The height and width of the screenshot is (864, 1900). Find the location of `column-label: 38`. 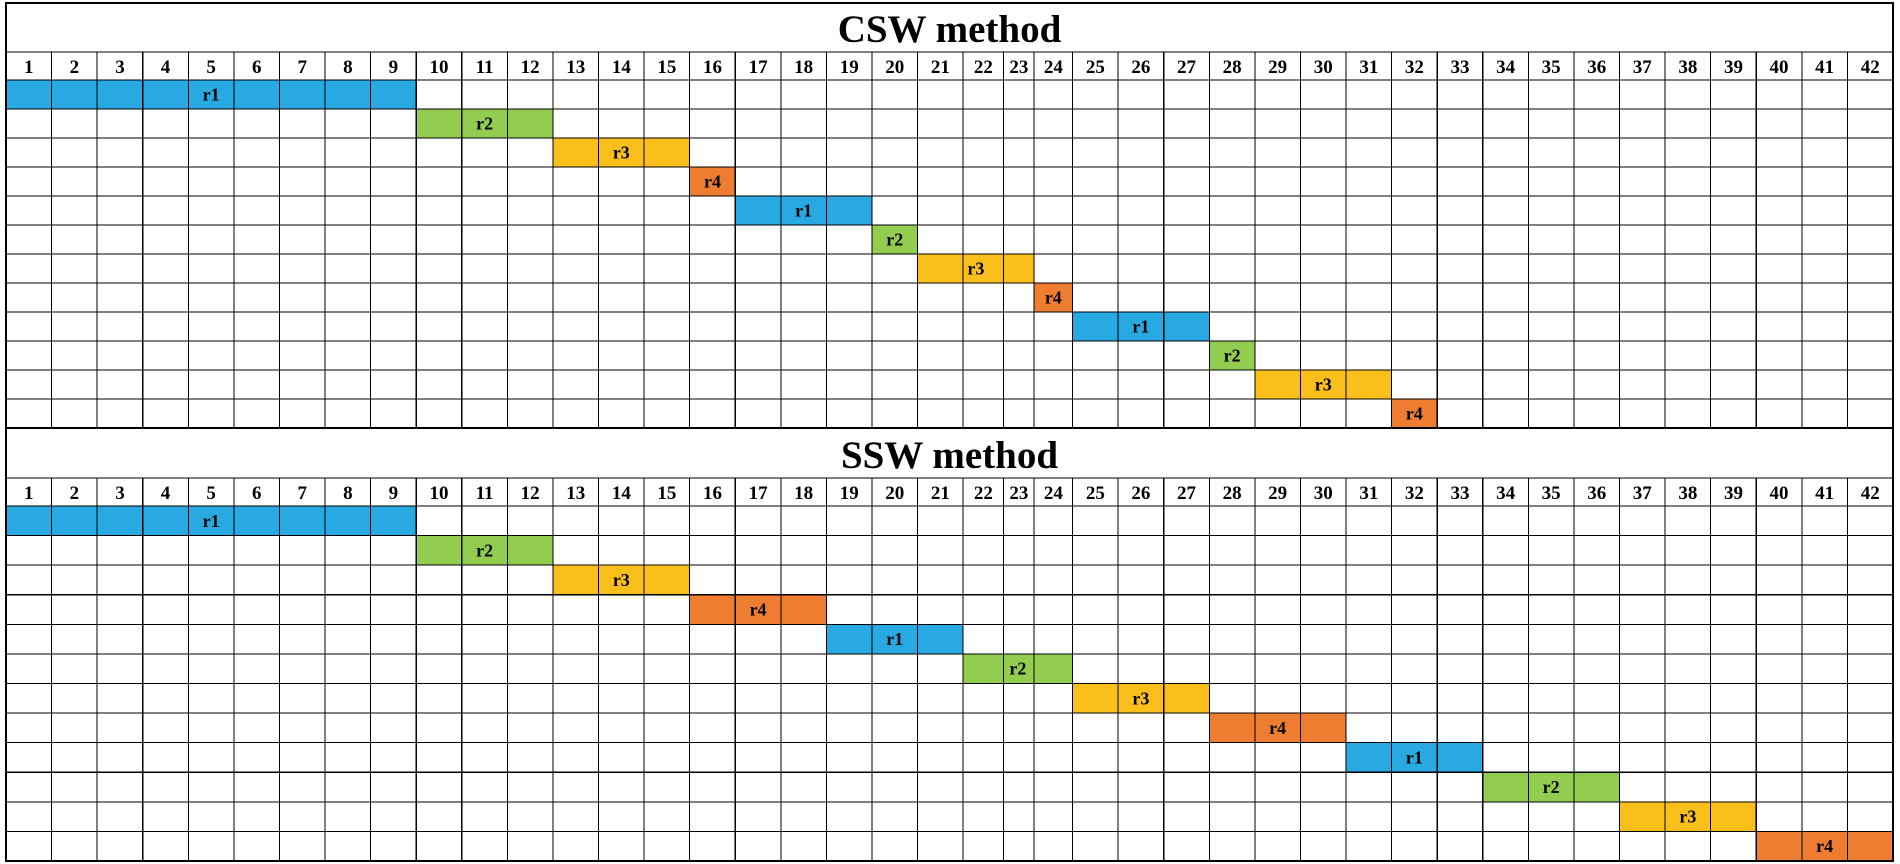

column-label: 38 is located at coordinates (1687, 493).